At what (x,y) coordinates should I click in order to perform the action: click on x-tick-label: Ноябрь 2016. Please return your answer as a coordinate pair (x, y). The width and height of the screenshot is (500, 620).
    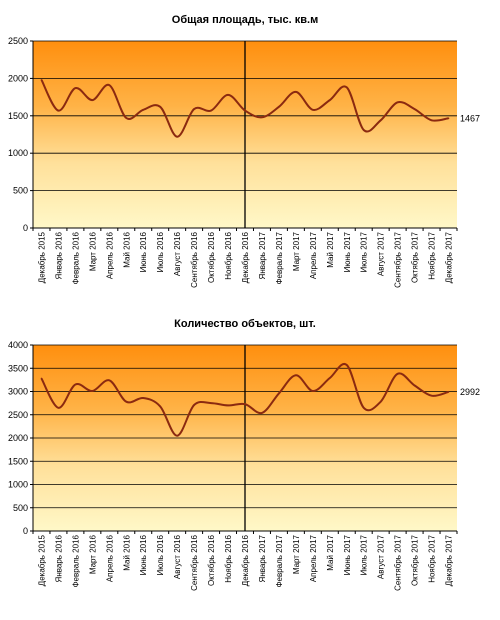
    Looking at the image, I should click on (228, 255).